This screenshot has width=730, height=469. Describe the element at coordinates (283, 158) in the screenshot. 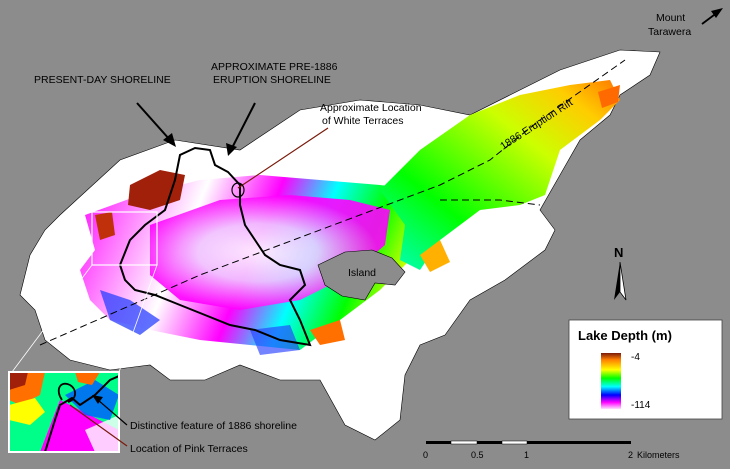

I see `white-terraces-leader` at that location.